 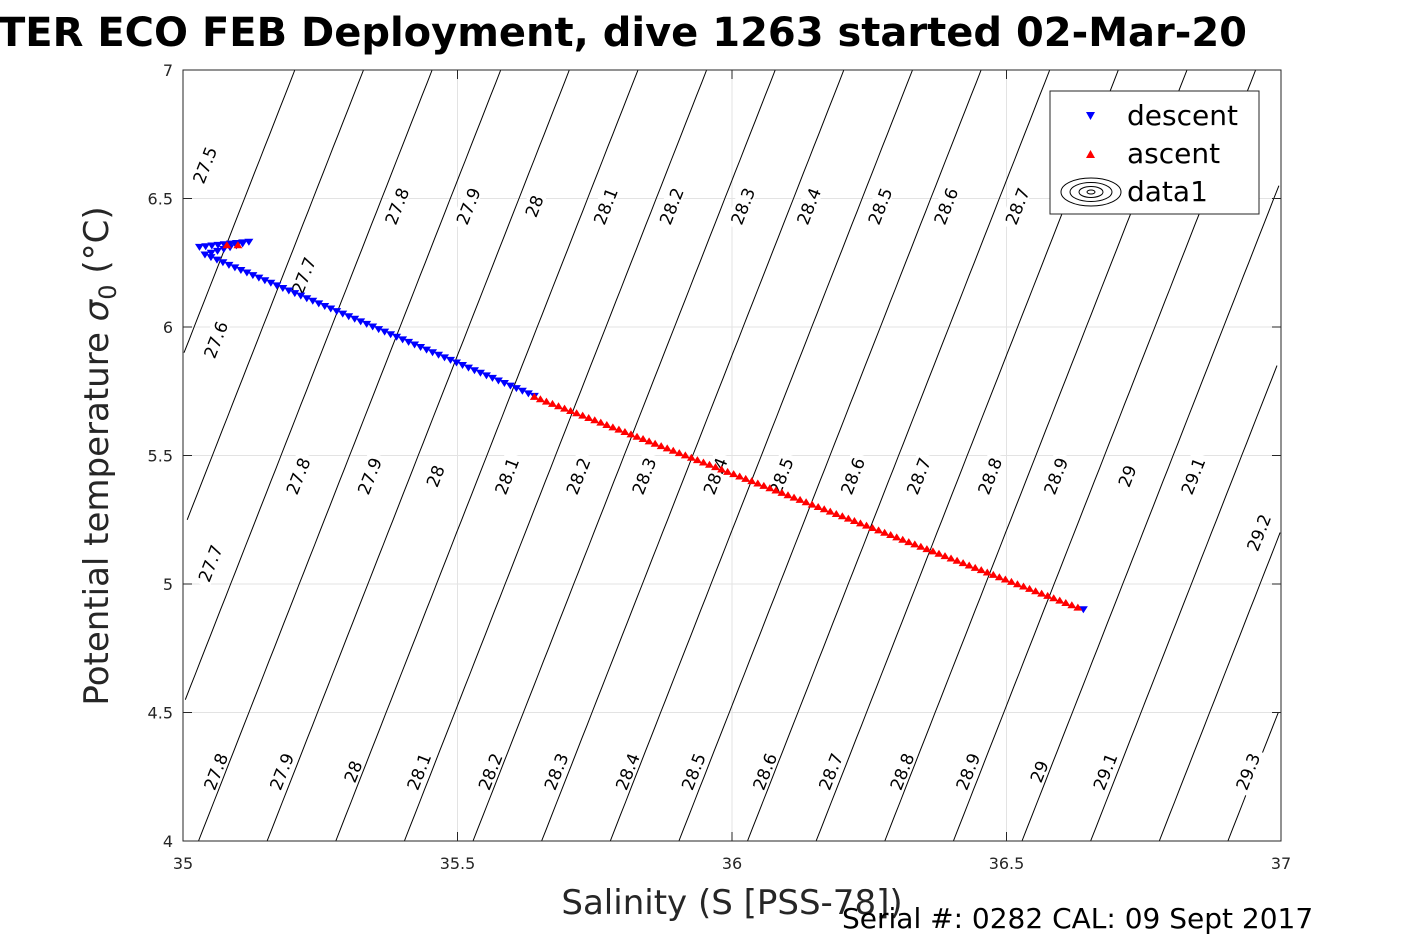 I want to click on y-tick-label: 6, so click(x=168, y=327).